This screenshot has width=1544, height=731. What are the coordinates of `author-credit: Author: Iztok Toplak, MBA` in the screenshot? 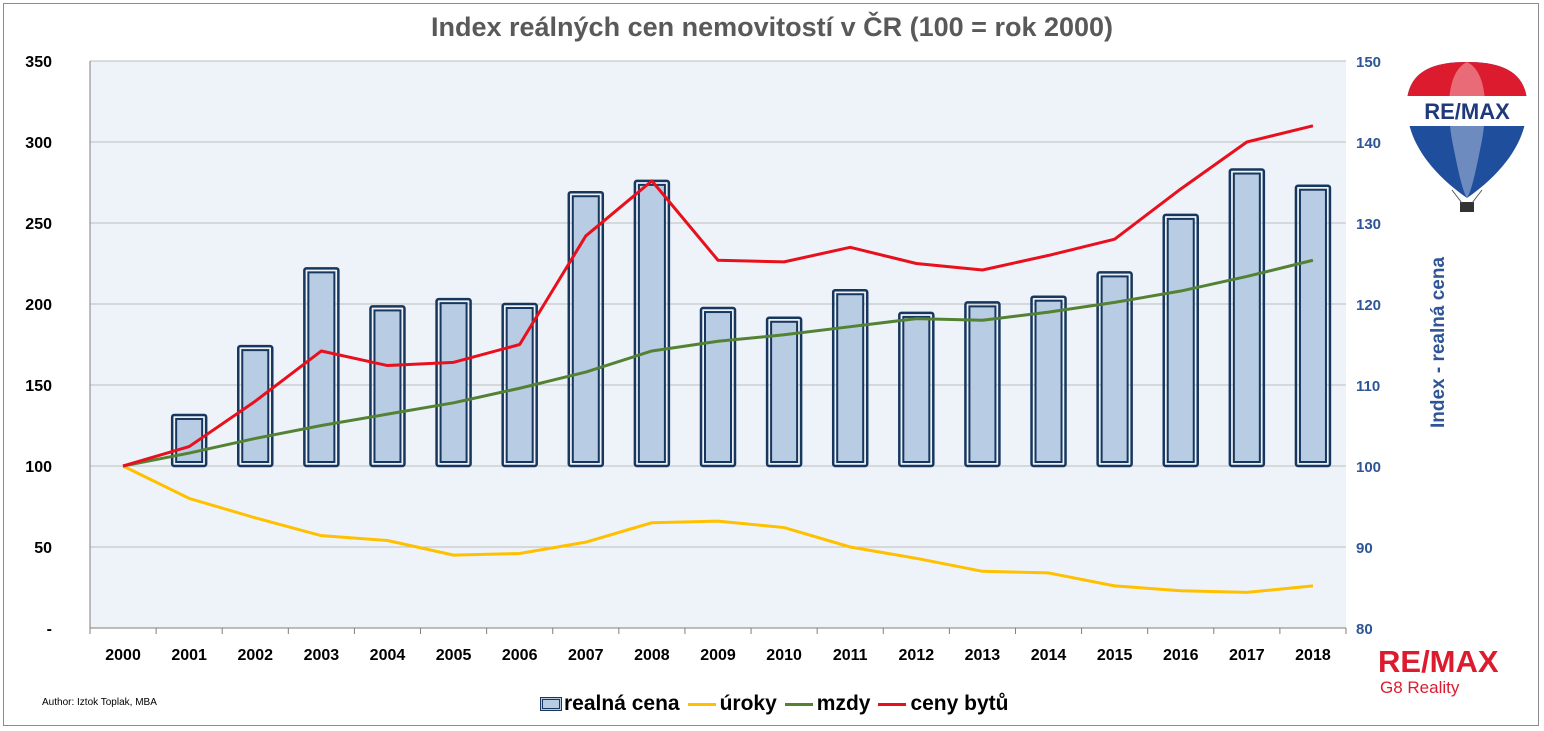 It's located at (99, 702).